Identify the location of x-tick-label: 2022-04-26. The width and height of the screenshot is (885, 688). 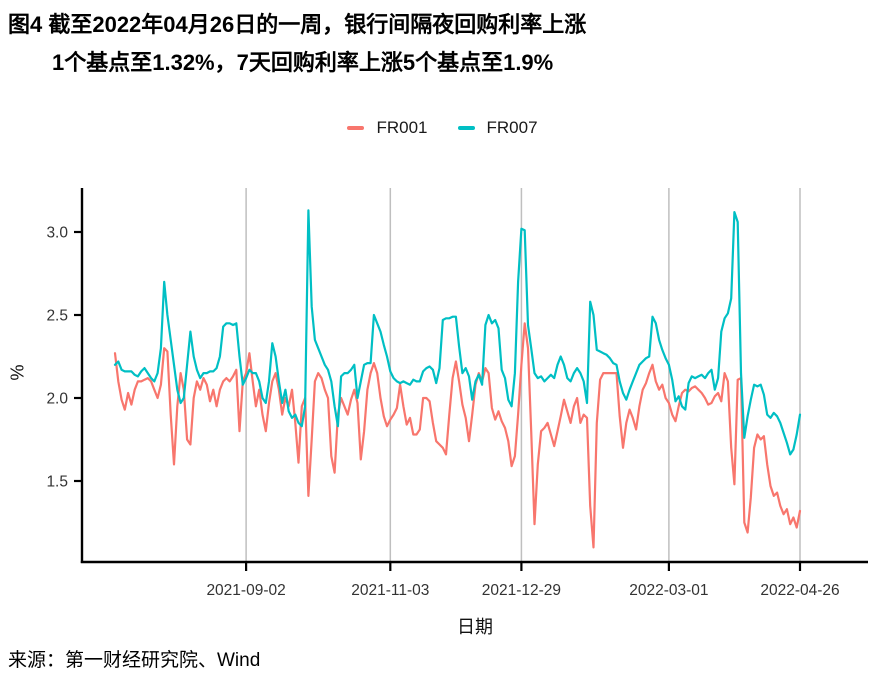
(799, 590).